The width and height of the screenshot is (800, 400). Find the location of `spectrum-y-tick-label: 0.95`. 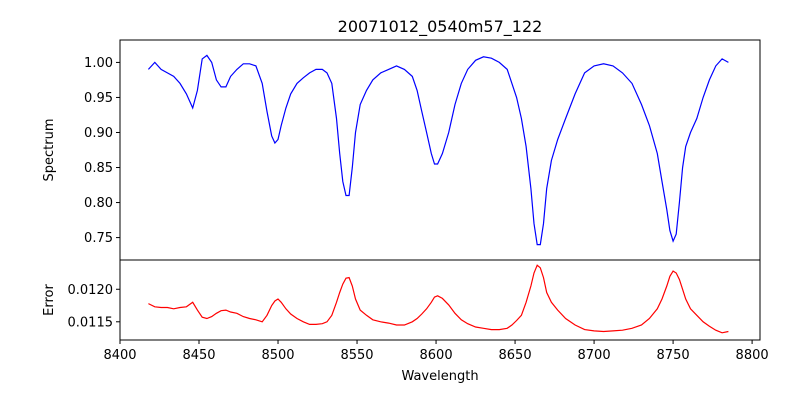

spectrum-y-tick-label: 0.95 is located at coordinates (98, 98).